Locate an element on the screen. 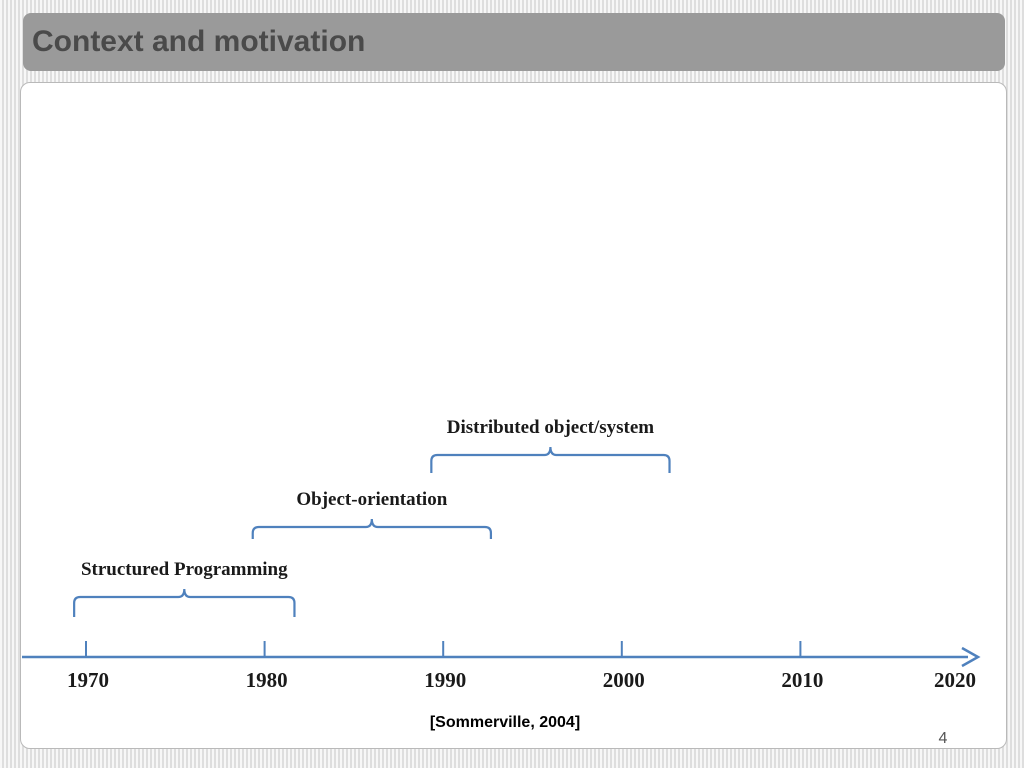 The image size is (1024, 768). slide-title: Context and motivation is located at coordinates (199, 41).